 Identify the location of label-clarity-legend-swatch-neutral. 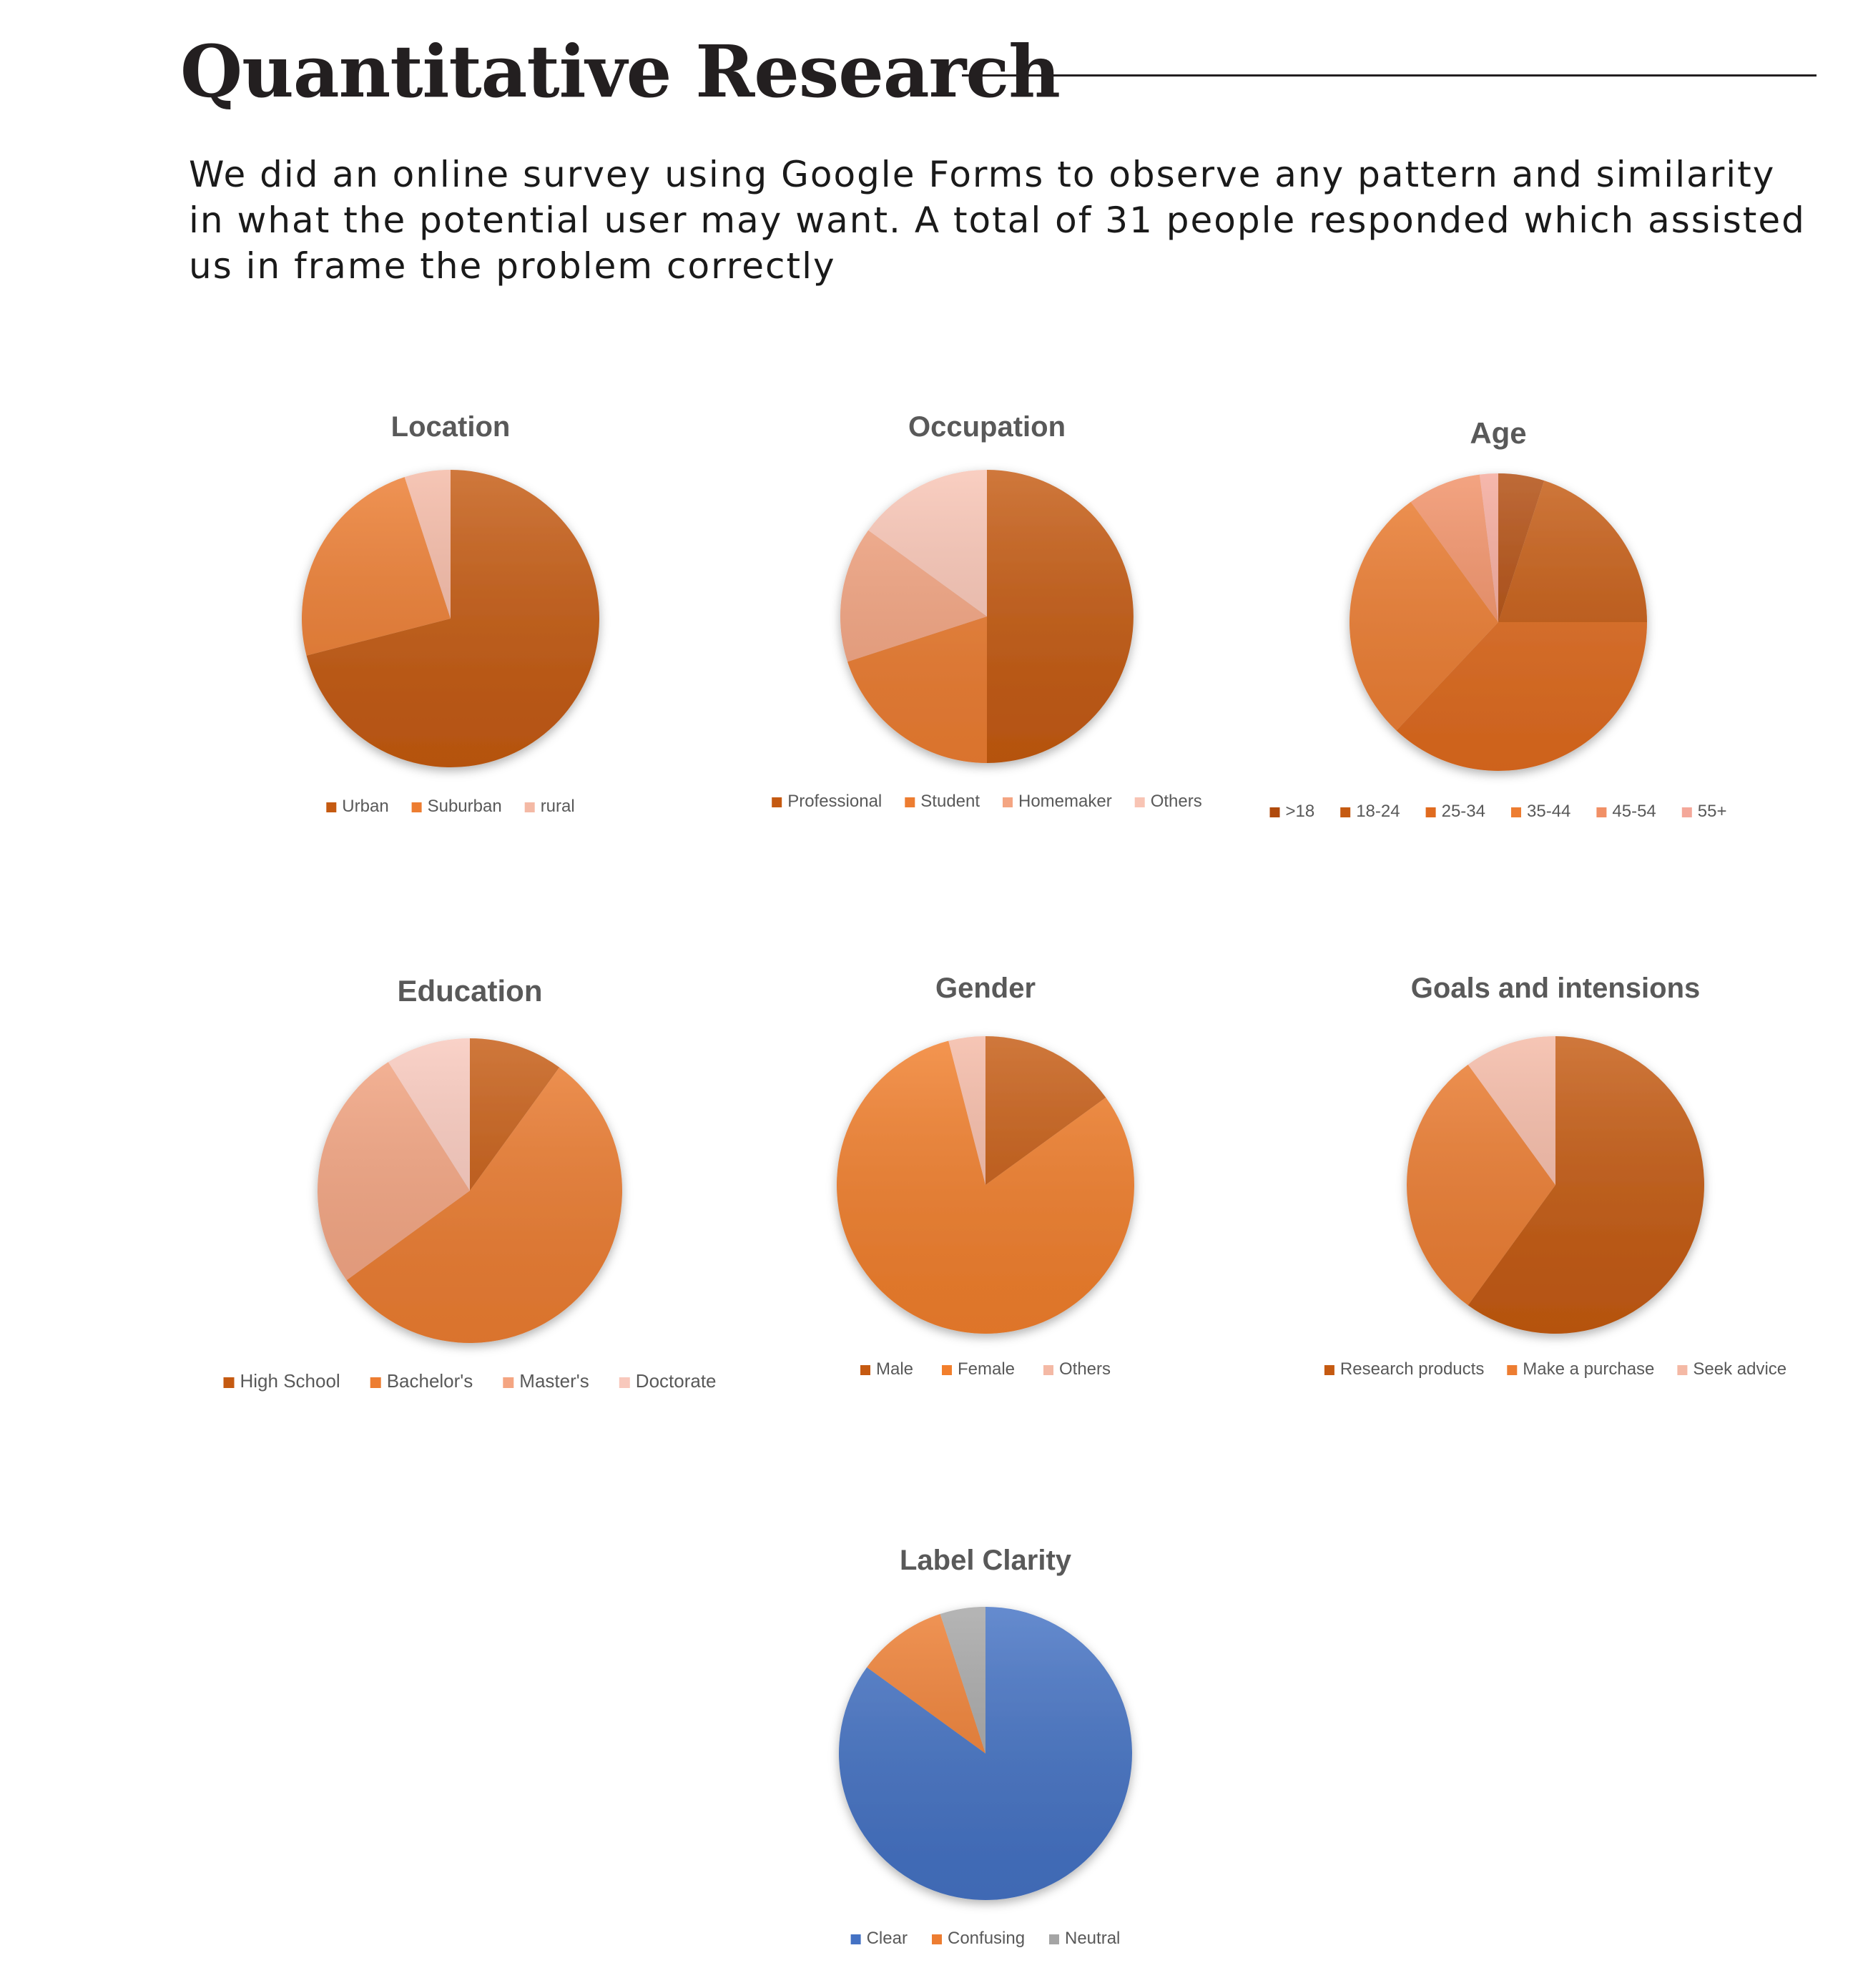
(1054, 1939).